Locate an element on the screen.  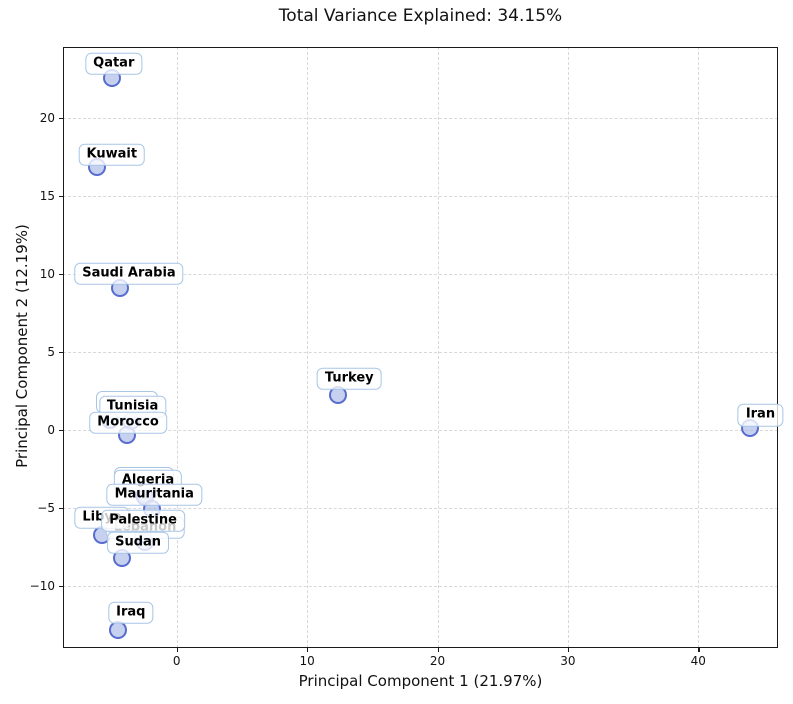
label-sudan: Sudan is located at coordinates (138, 542).